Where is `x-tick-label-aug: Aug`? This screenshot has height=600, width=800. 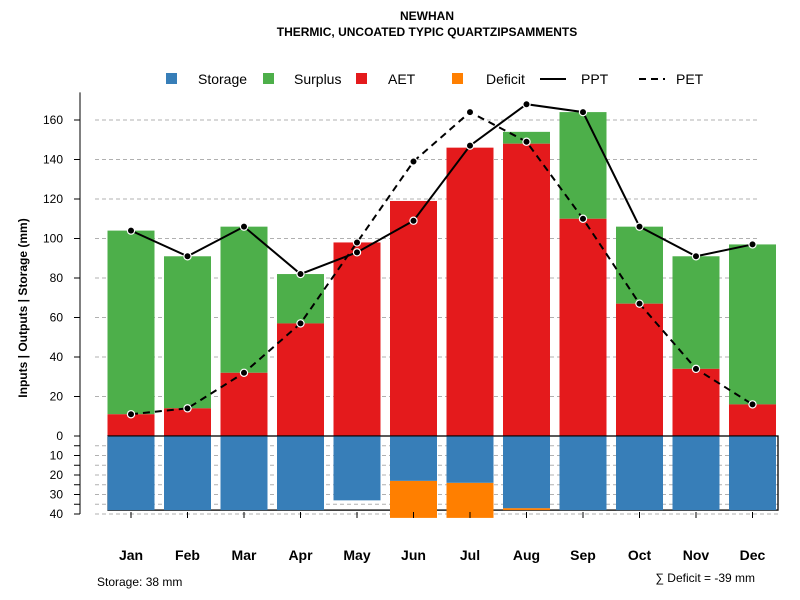 x-tick-label-aug: Aug is located at coordinates (526, 555).